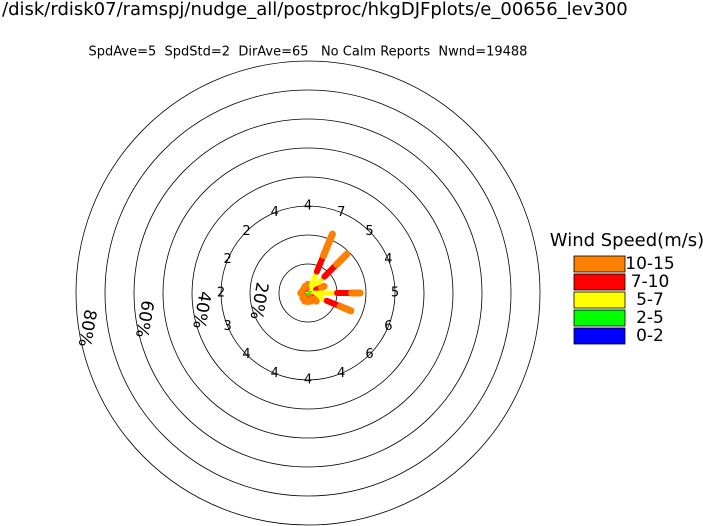 This screenshot has width=703, height=526. Describe the element at coordinates (650, 318) in the screenshot. I see `legend-label: 2-5` at that location.